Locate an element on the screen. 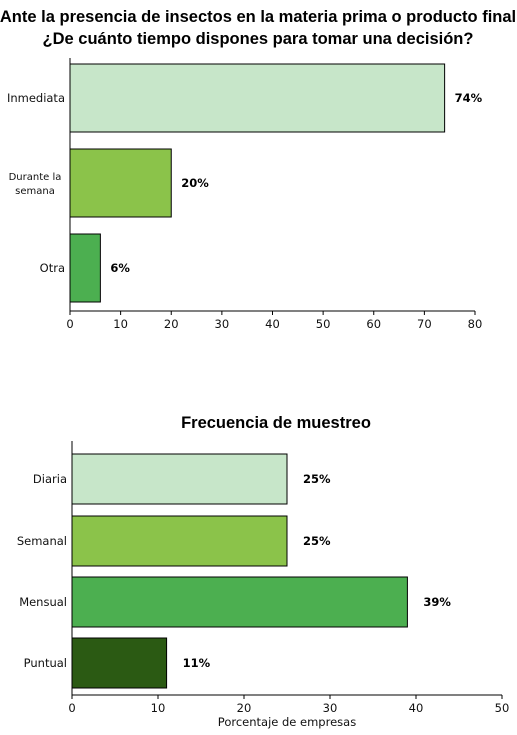 This screenshot has height=735, width=517. x-tick-label: 70 is located at coordinates (424, 324).